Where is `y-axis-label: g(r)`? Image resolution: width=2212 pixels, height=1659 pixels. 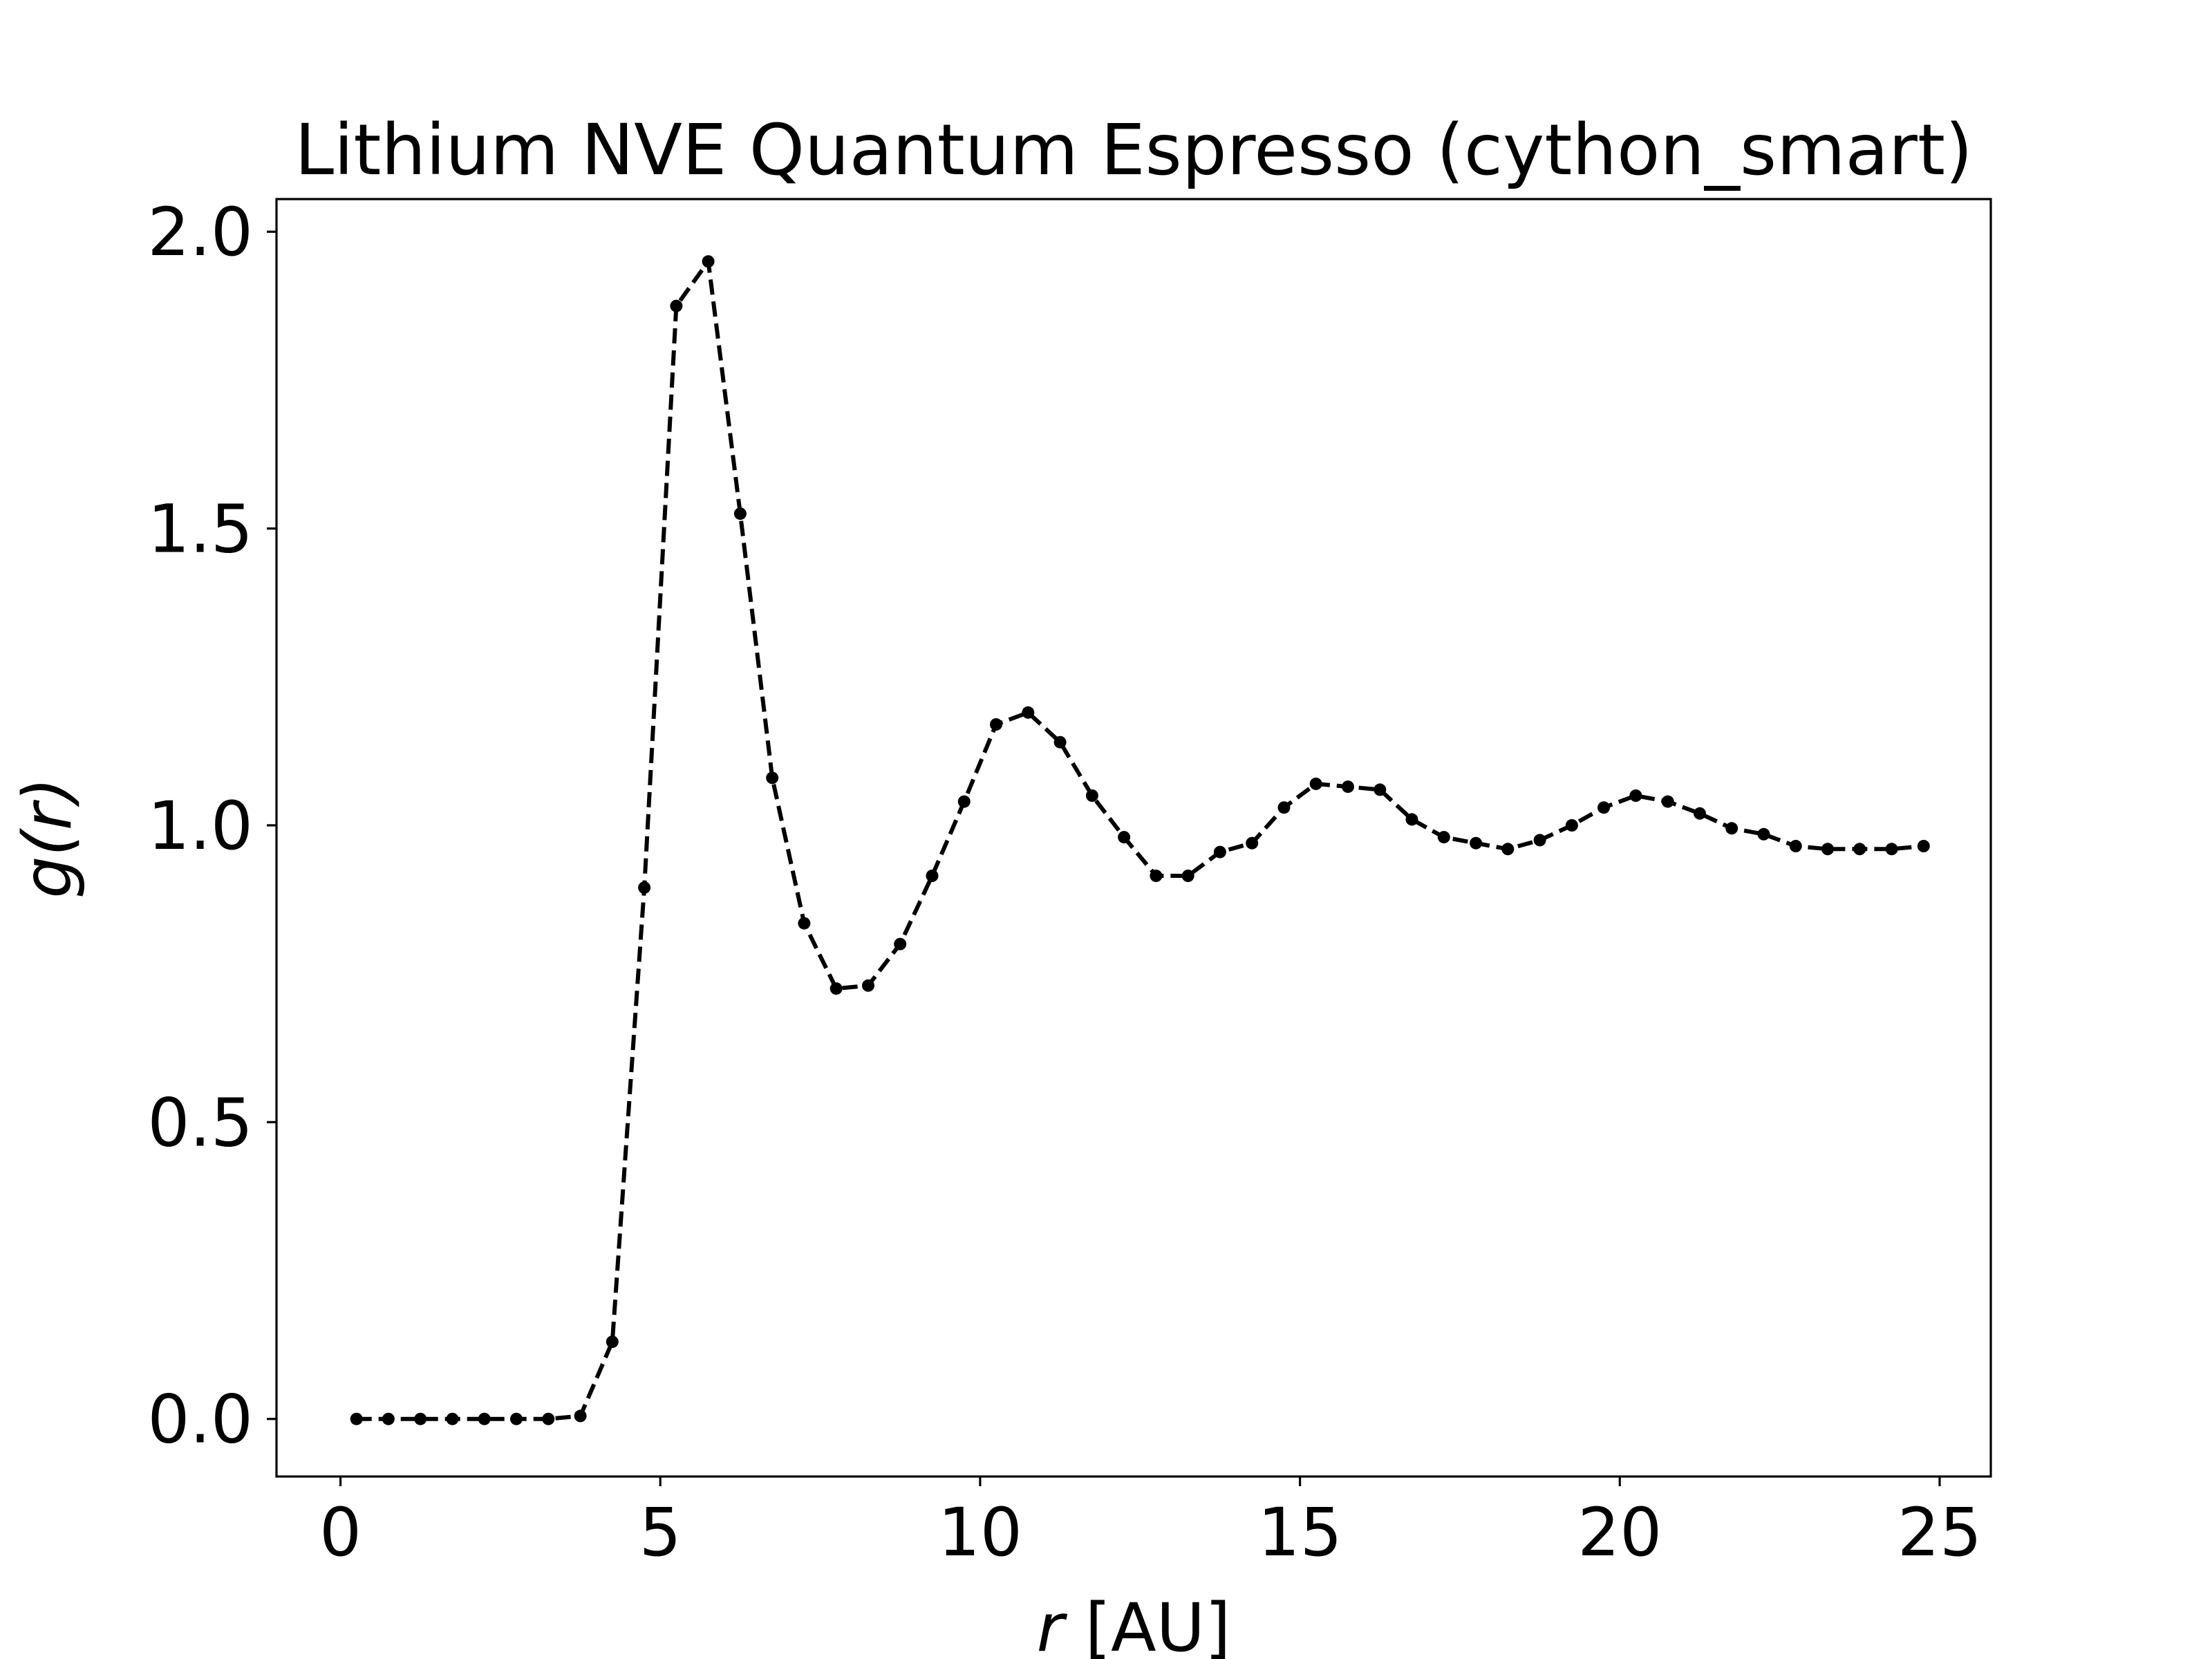 y-axis-label: g(r) is located at coordinates (48, 838).